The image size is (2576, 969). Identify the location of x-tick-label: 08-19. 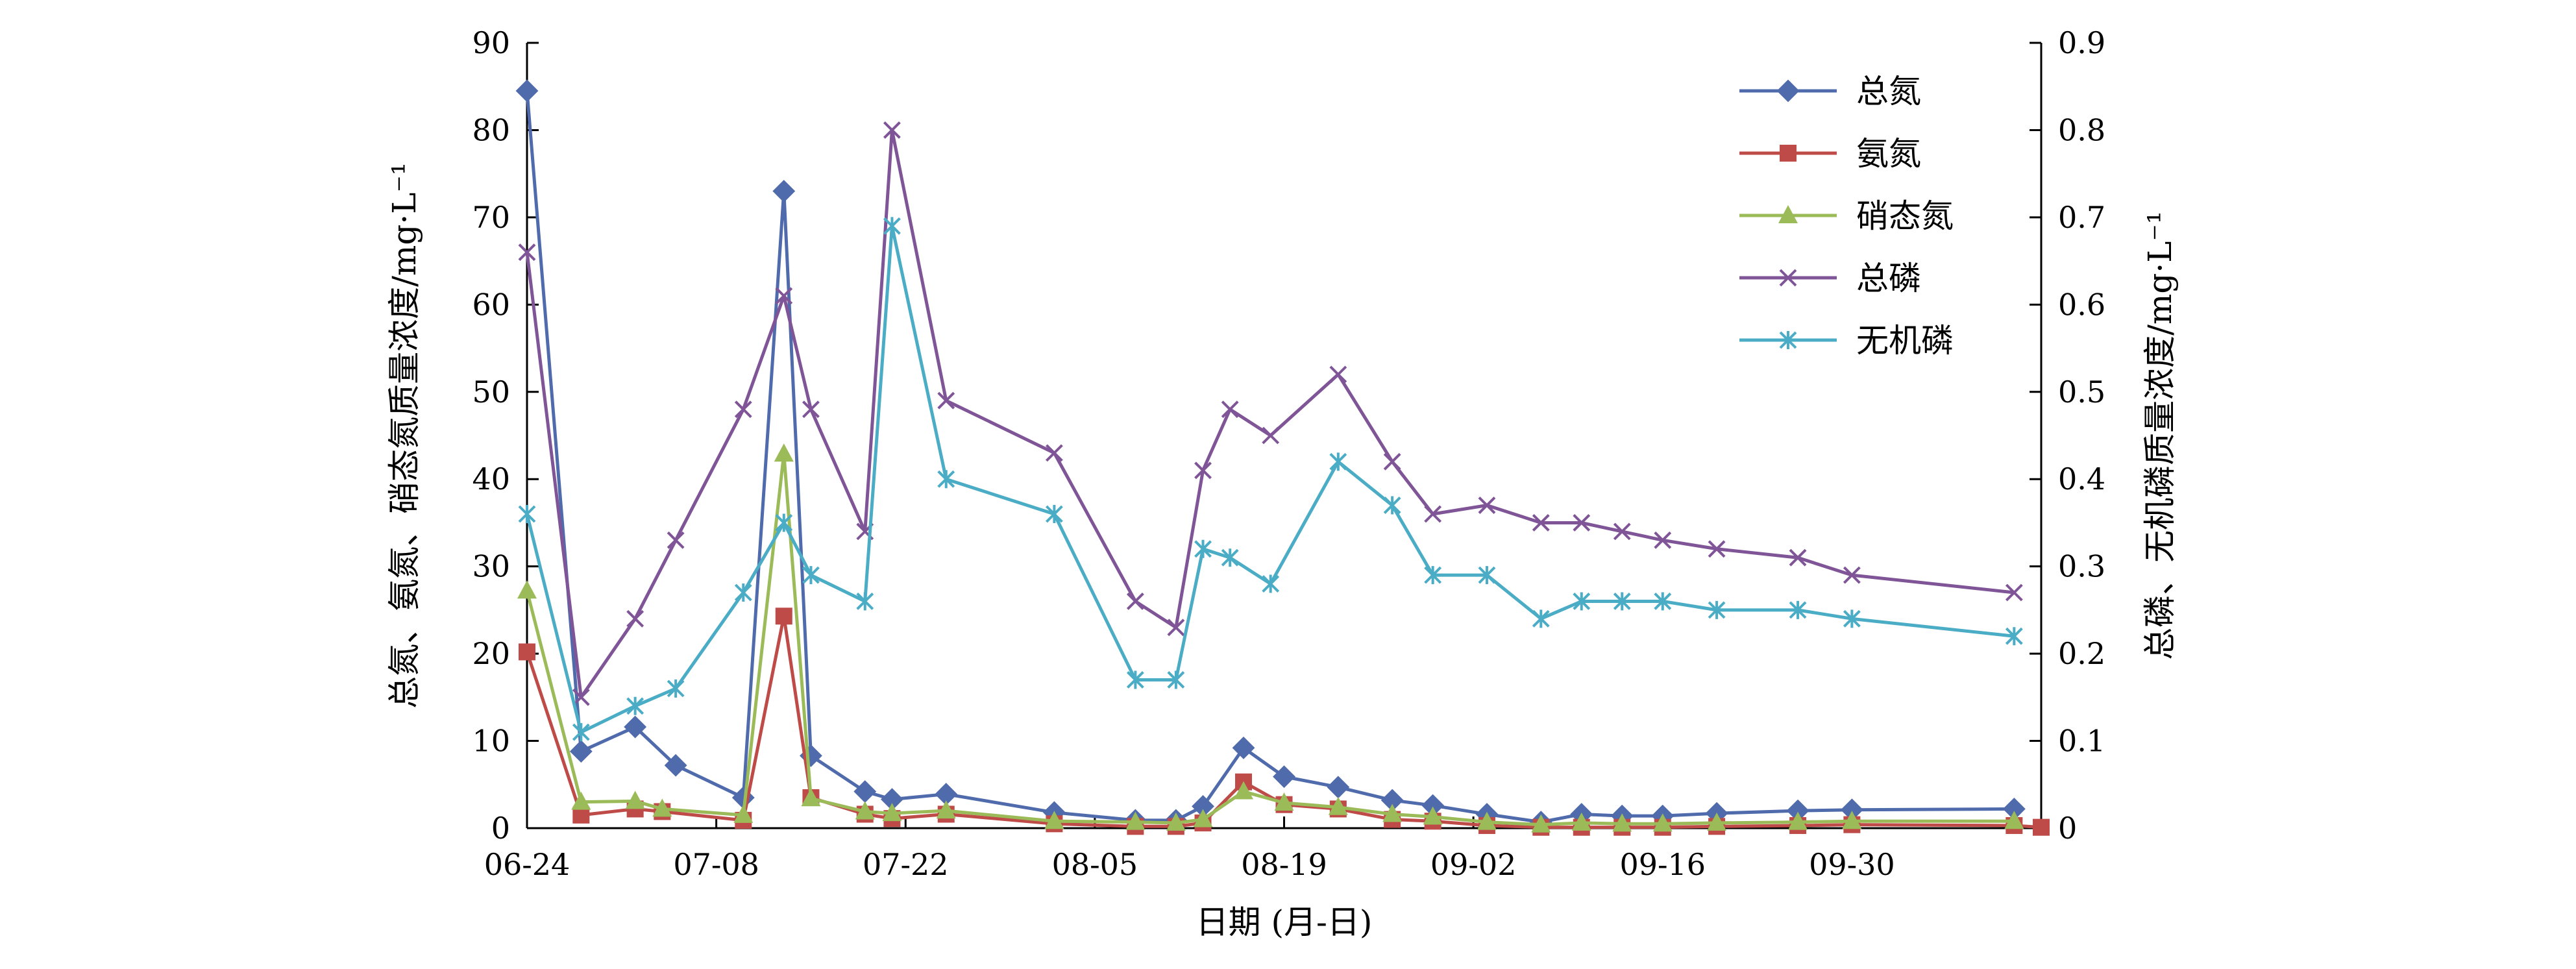
(1284, 865).